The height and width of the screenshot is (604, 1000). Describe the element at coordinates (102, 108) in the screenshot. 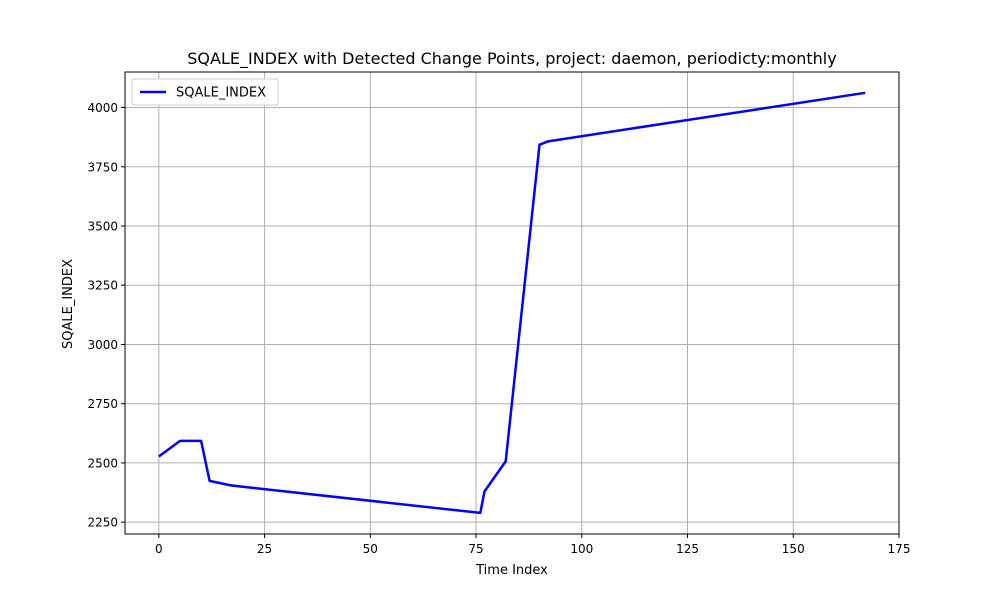

I see `y-tick-label: 4000` at that location.